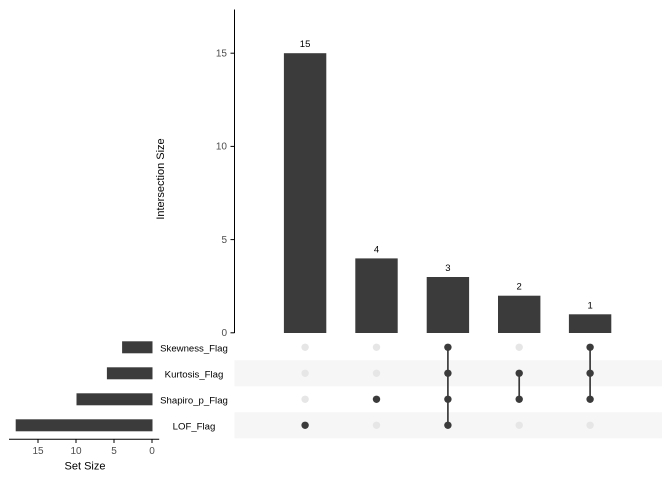 This screenshot has height=485, width=672. I want to click on svg-text: Set Size, so click(85, 467).